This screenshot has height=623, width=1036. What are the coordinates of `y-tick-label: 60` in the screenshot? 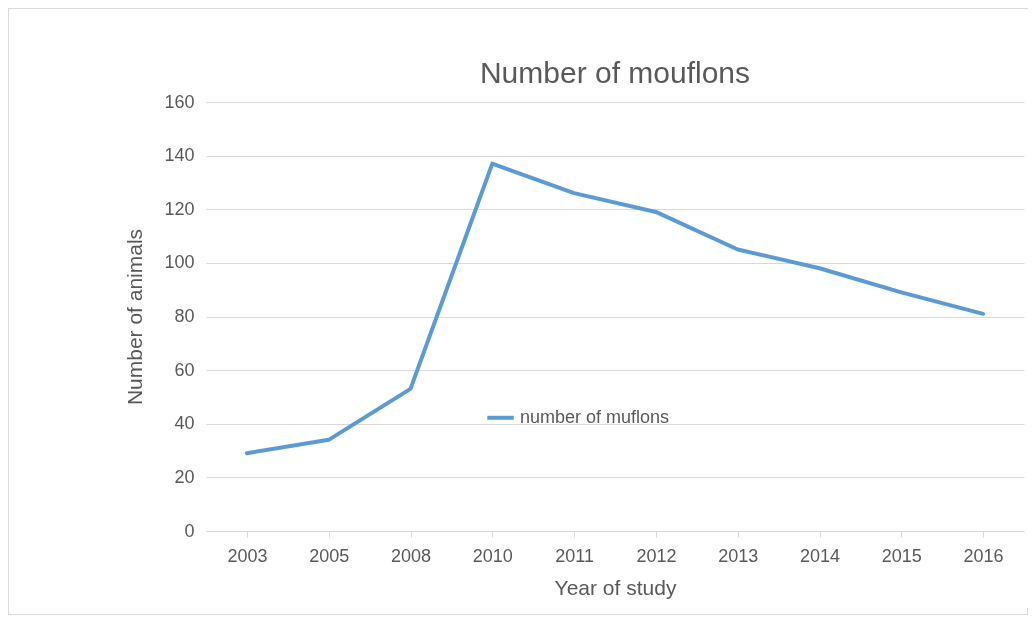 It's located at (184, 369).